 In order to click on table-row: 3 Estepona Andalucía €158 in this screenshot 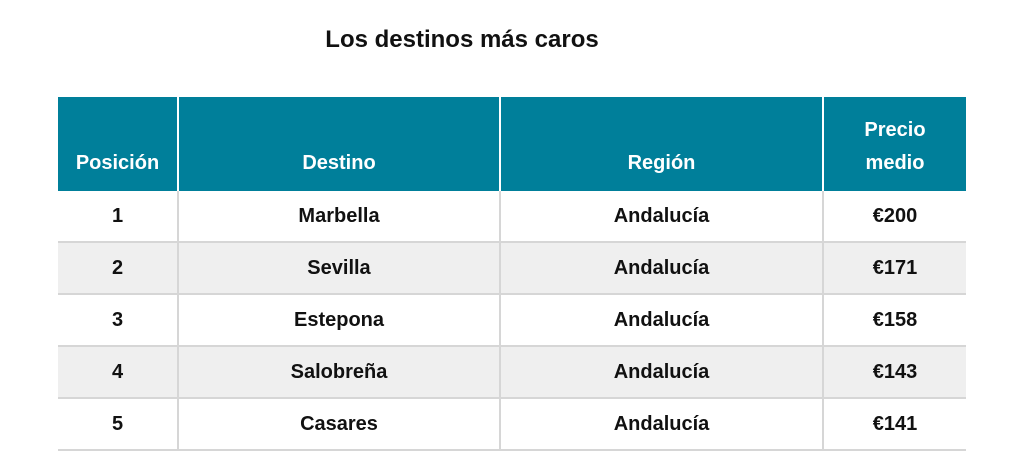, I will do `click(512, 320)`.